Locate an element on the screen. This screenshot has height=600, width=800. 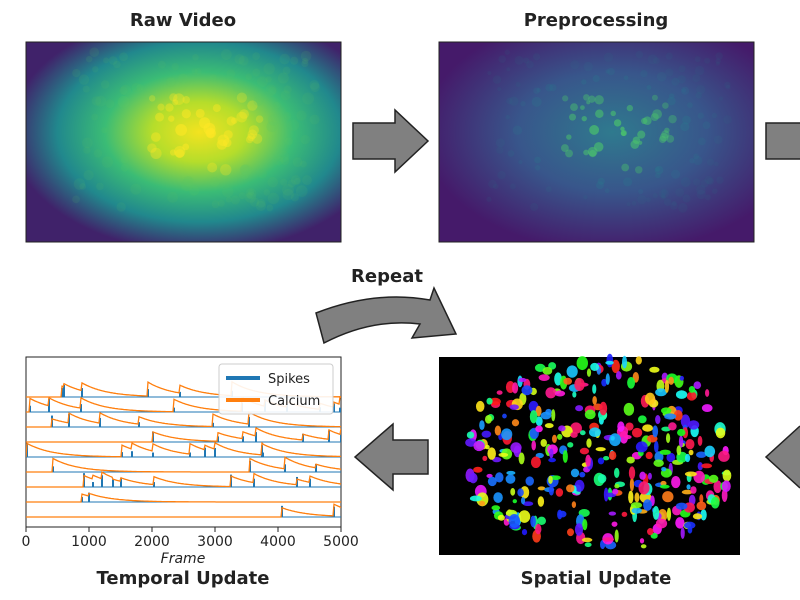
panel-title: Temporal Update is located at coordinates (183, 578).